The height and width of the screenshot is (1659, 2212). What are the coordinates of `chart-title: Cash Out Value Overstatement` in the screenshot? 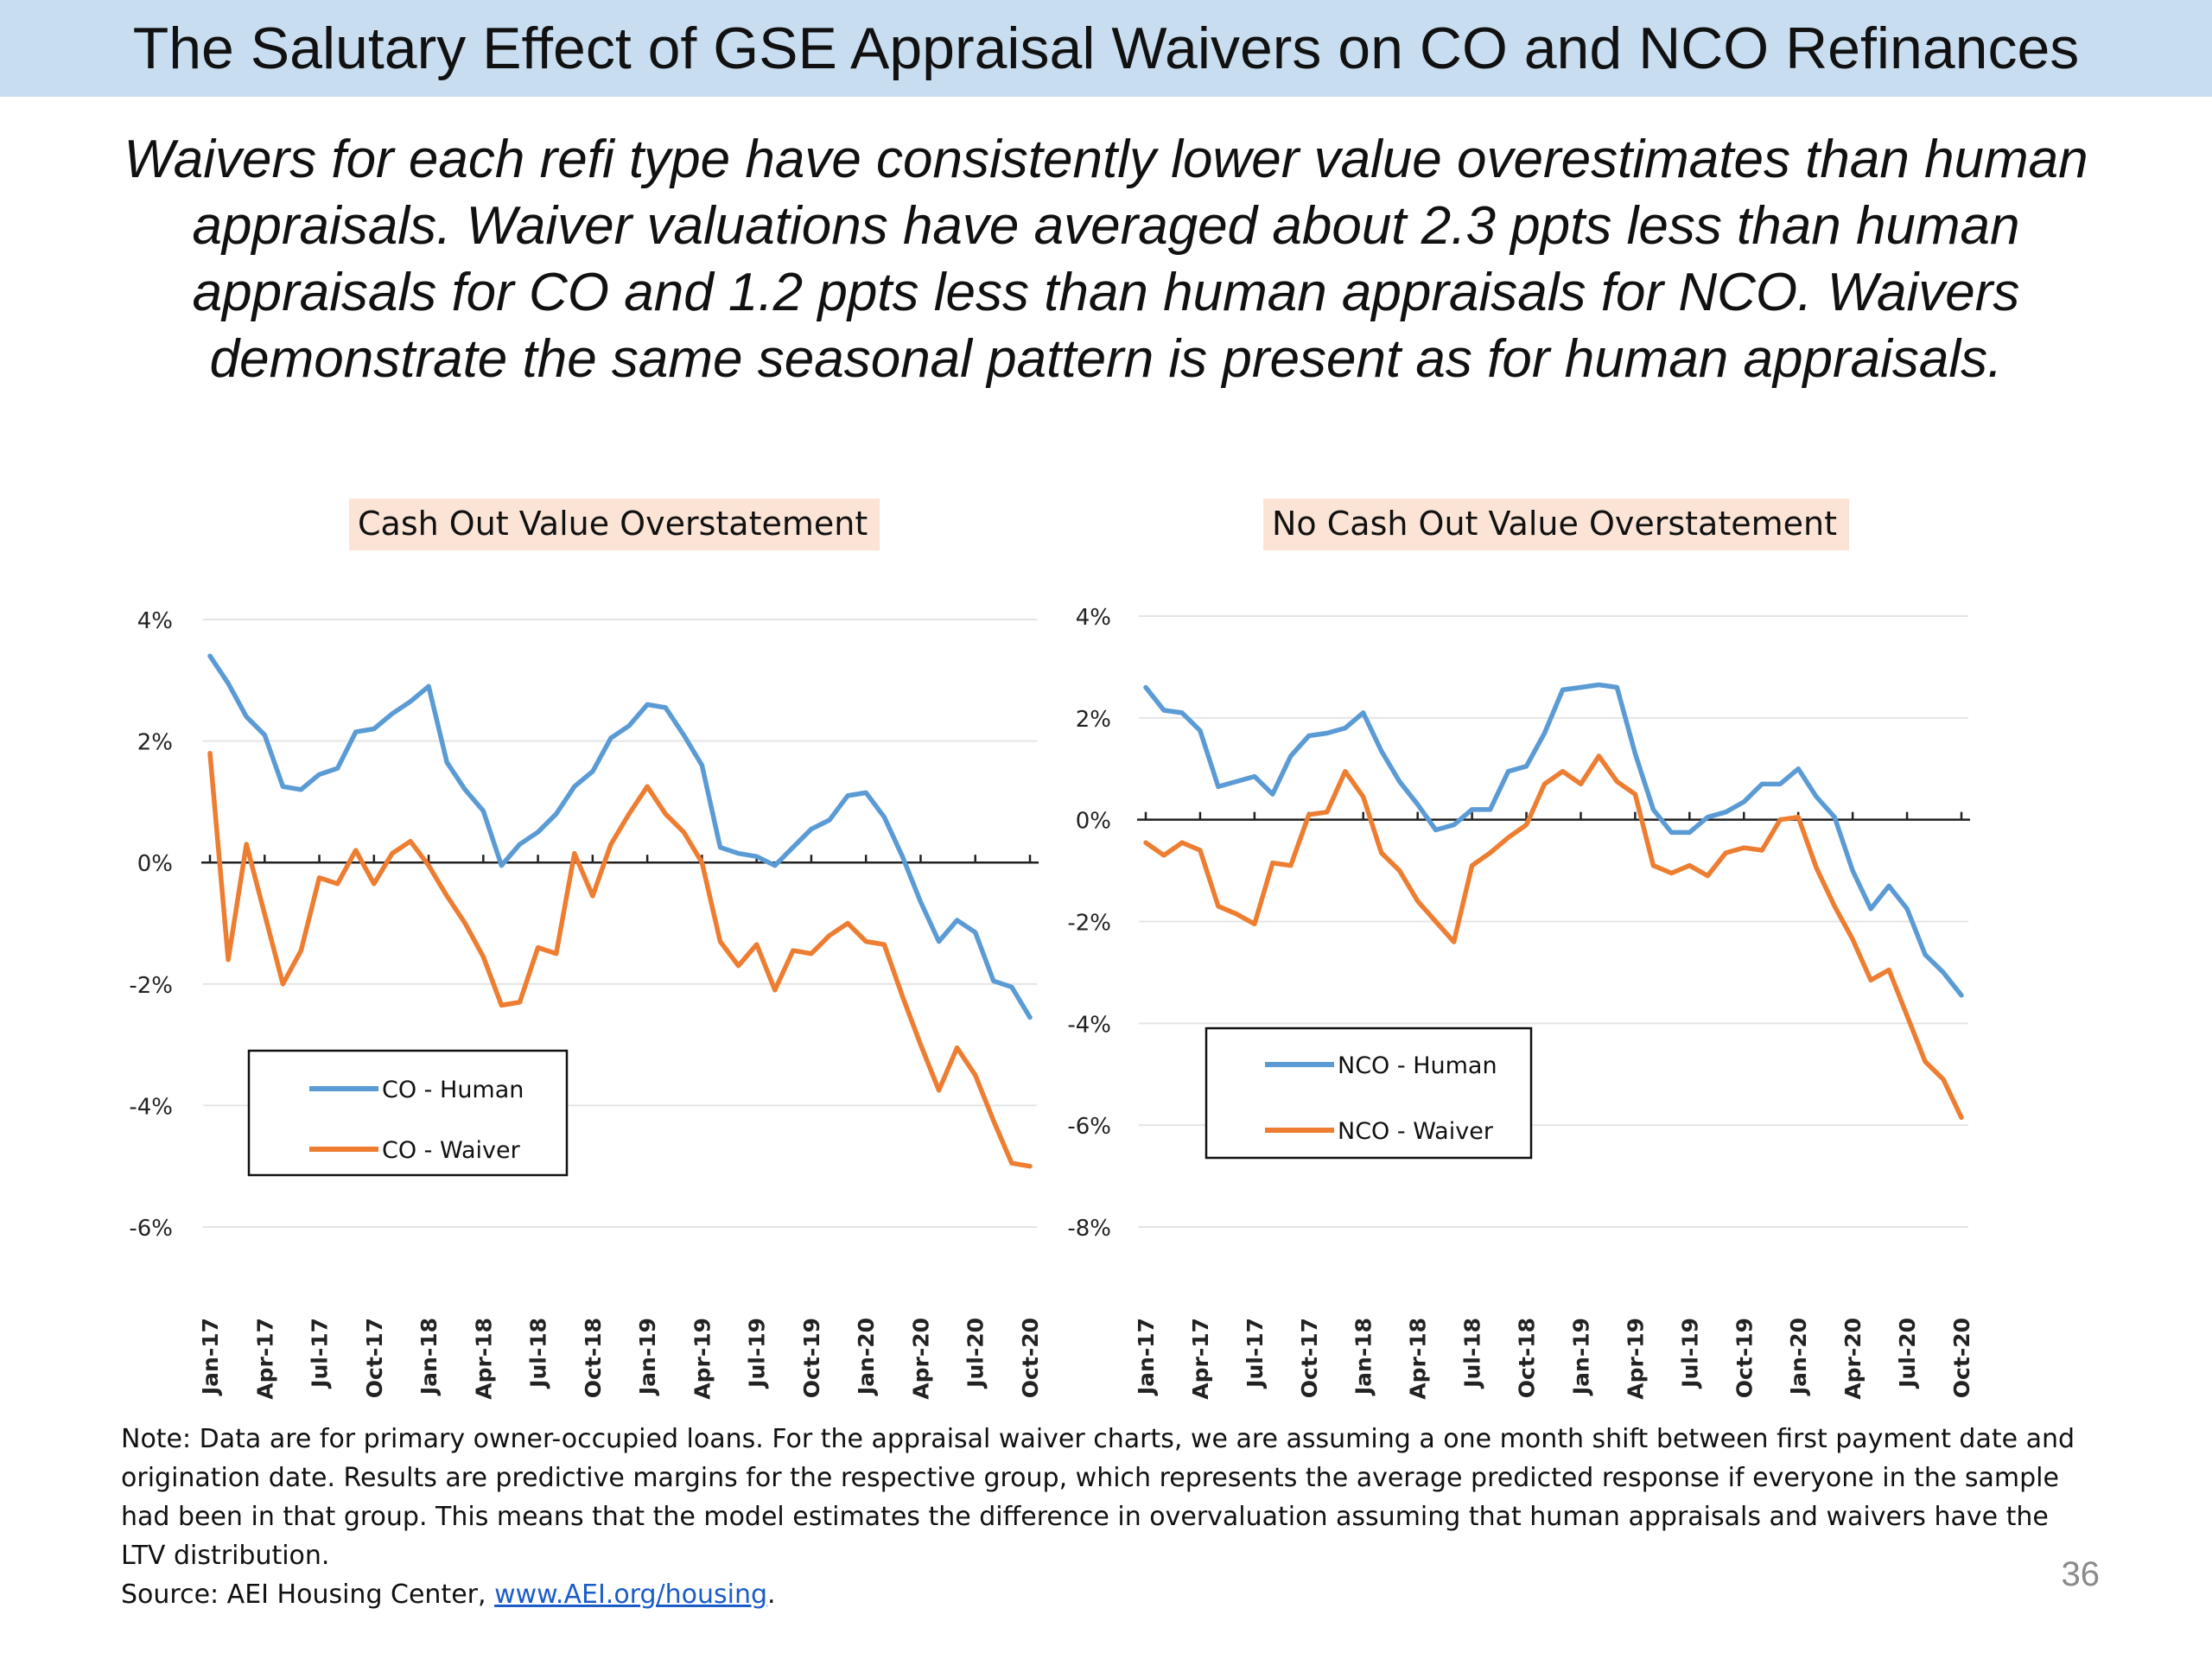 It's located at (614, 524).